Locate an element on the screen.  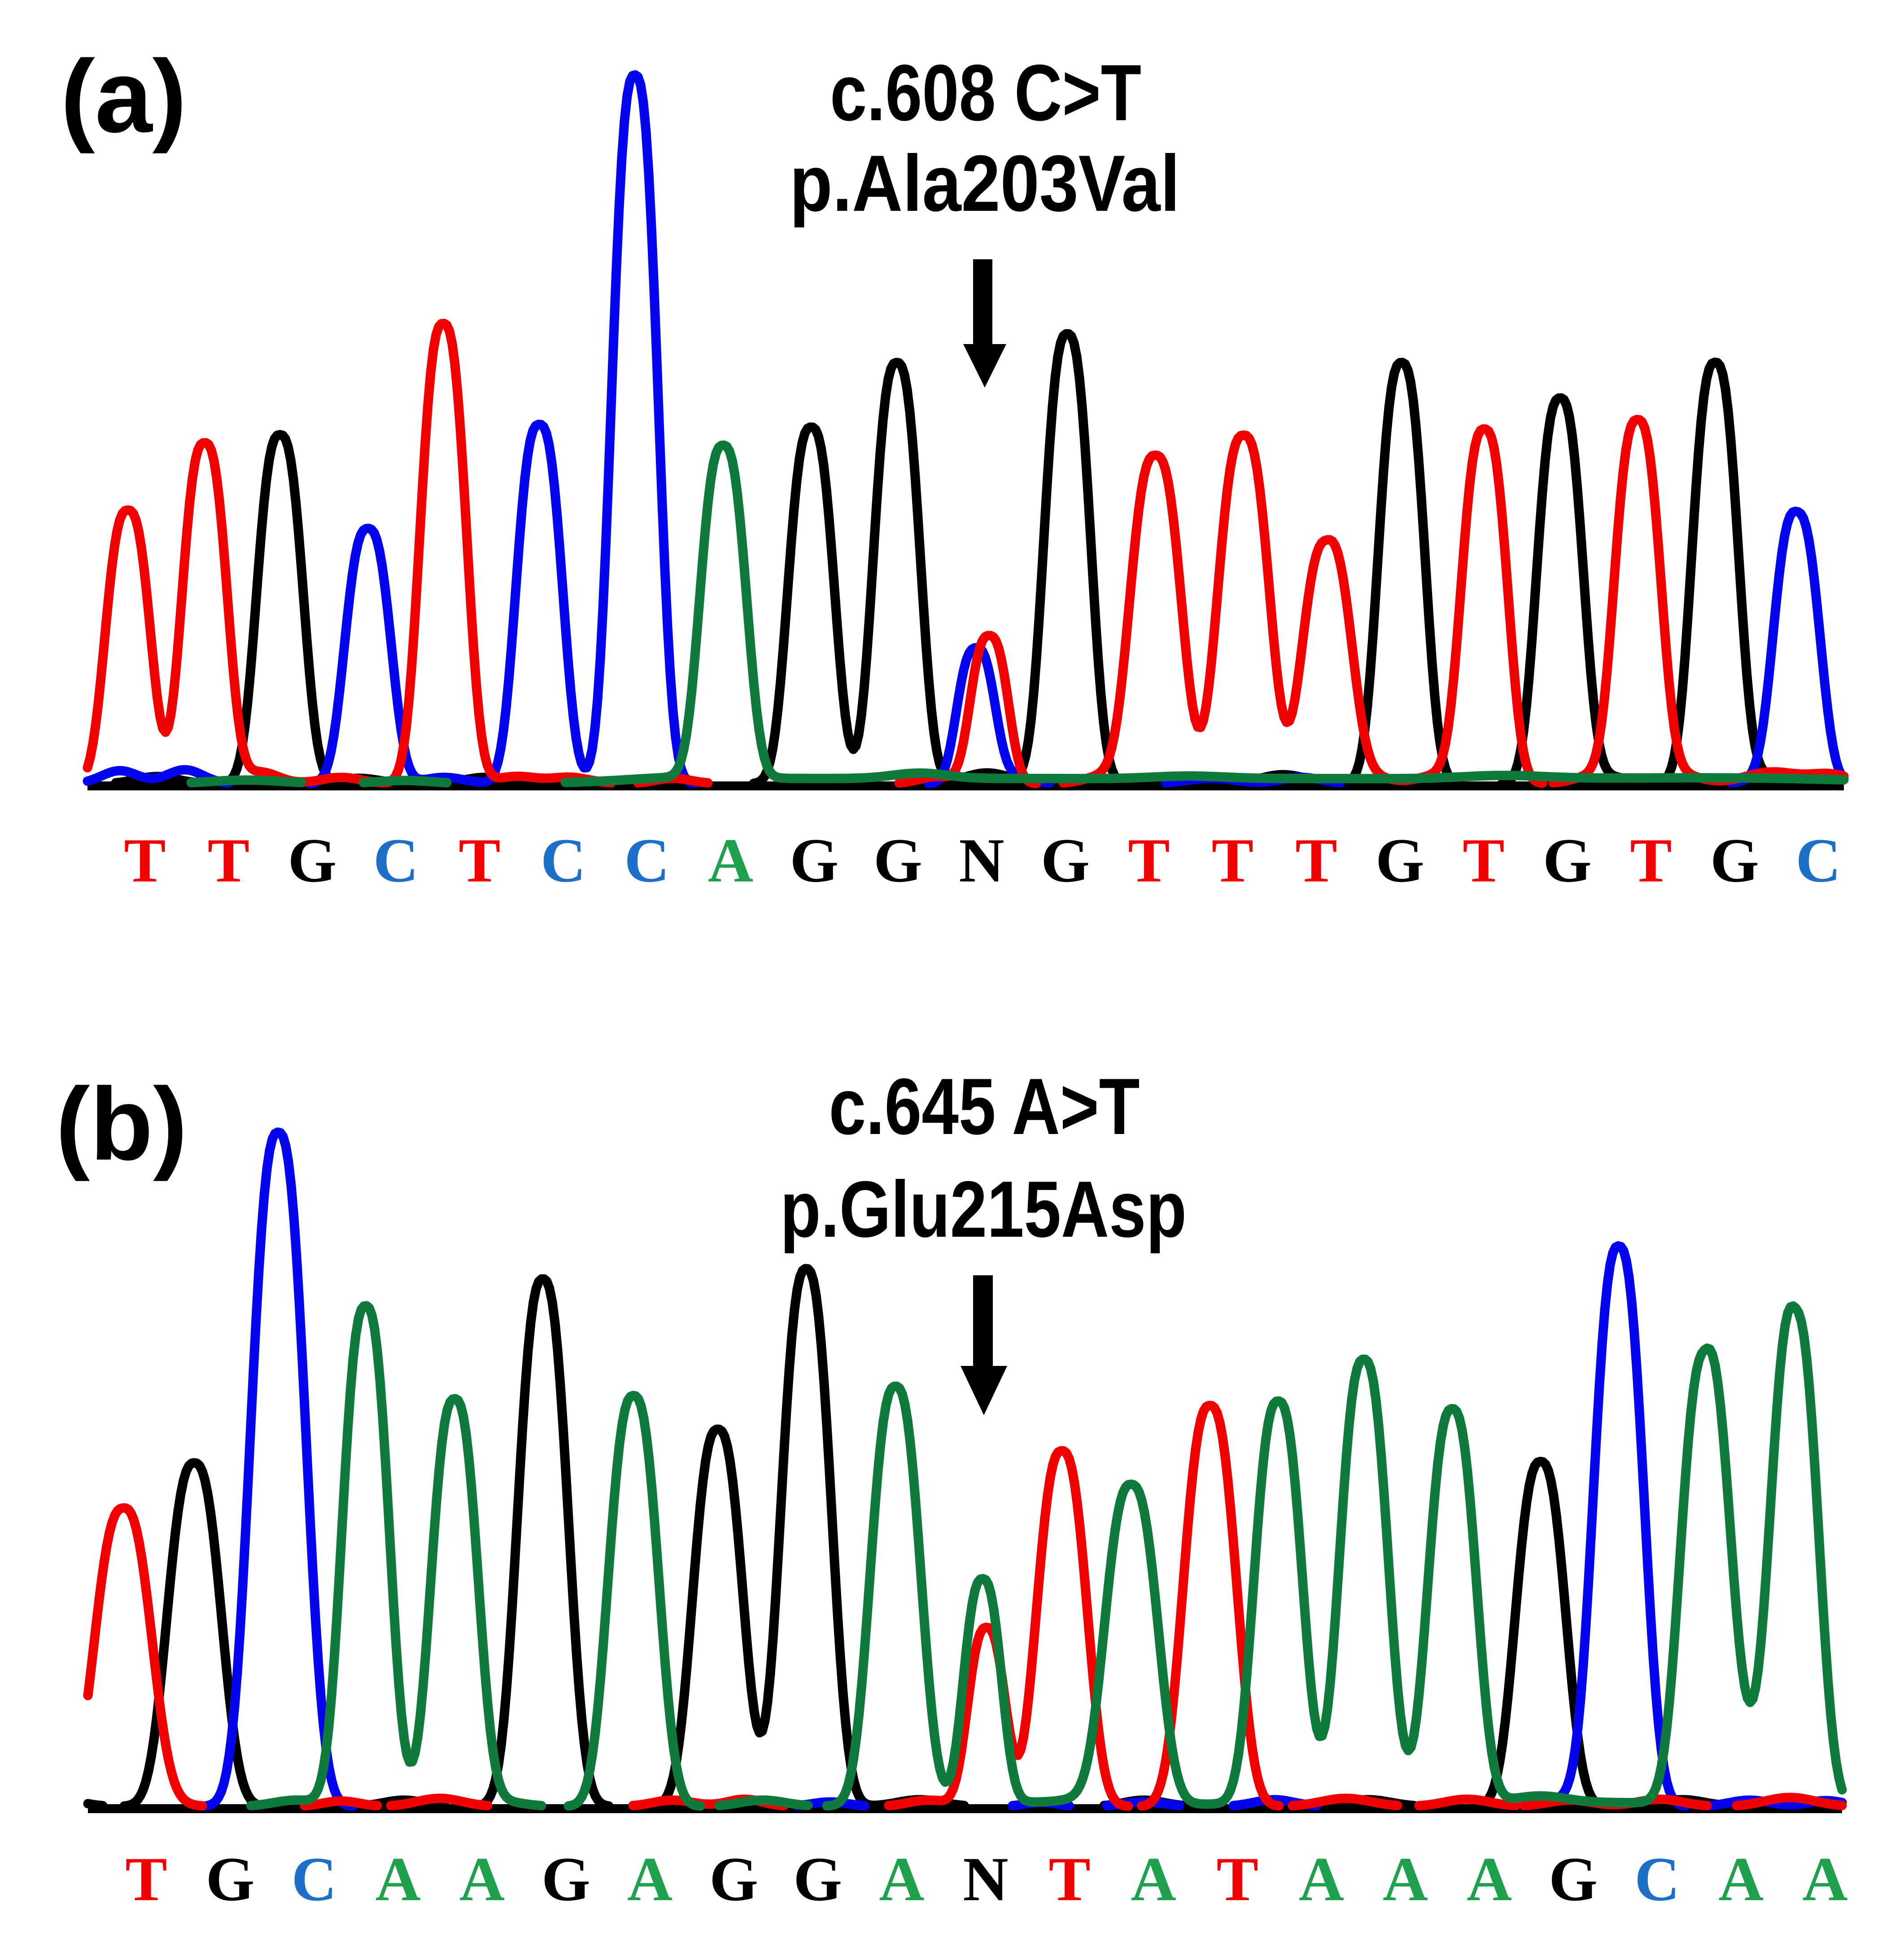
svg-text: (a) is located at coordinates (124, 96).